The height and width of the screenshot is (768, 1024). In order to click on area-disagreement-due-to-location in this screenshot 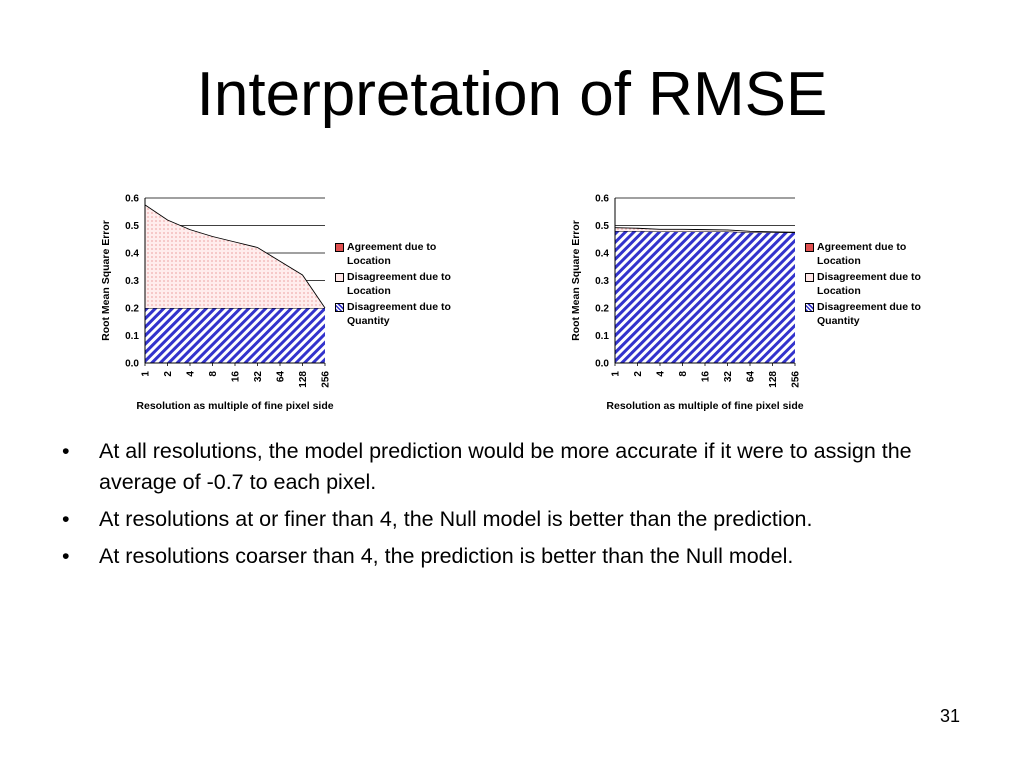, I will do `click(235, 256)`.